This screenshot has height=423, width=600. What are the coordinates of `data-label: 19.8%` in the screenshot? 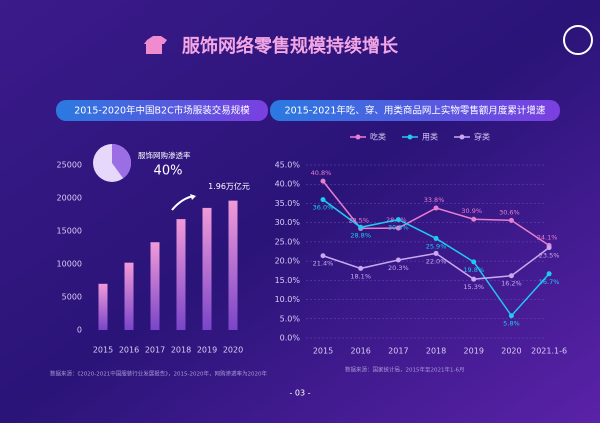 It's located at (473, 270).